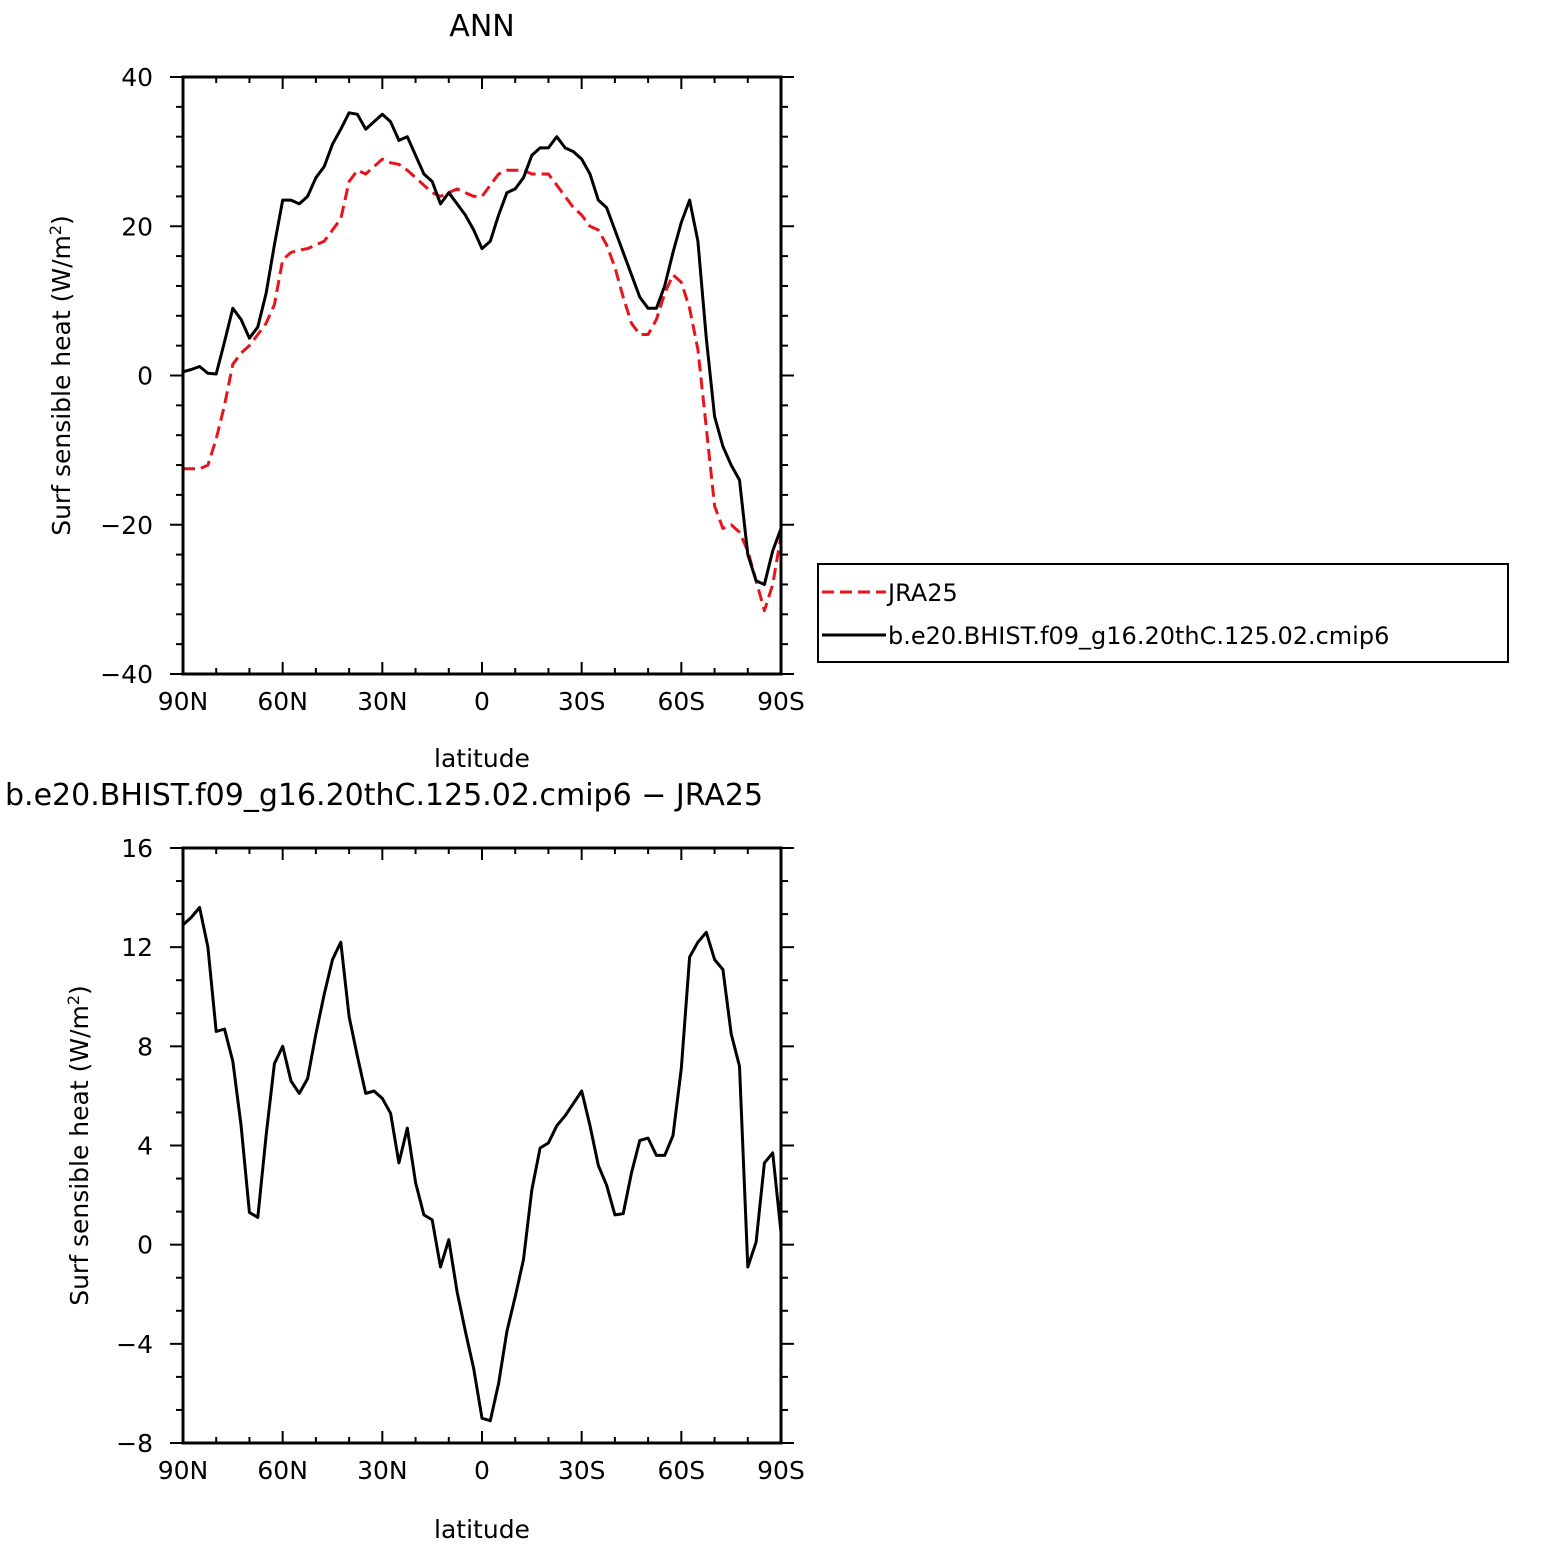 The image size is (1555, 1552). Describe the element at coordinates (481, 26) in the screenshot. I see `top-chart-title: ANN` at that location.